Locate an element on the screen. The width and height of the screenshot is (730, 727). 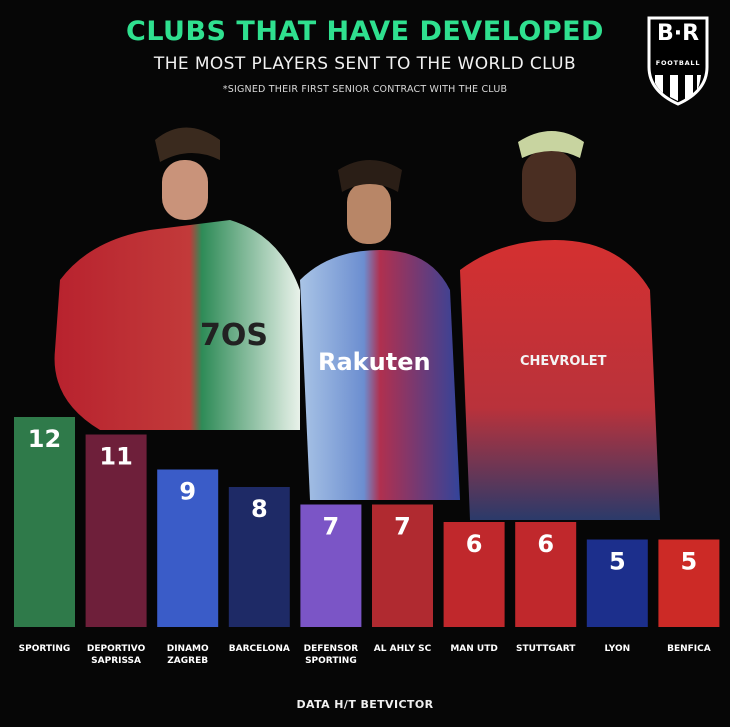
bar-value-label: 12 is located at coordinates (44, 439).